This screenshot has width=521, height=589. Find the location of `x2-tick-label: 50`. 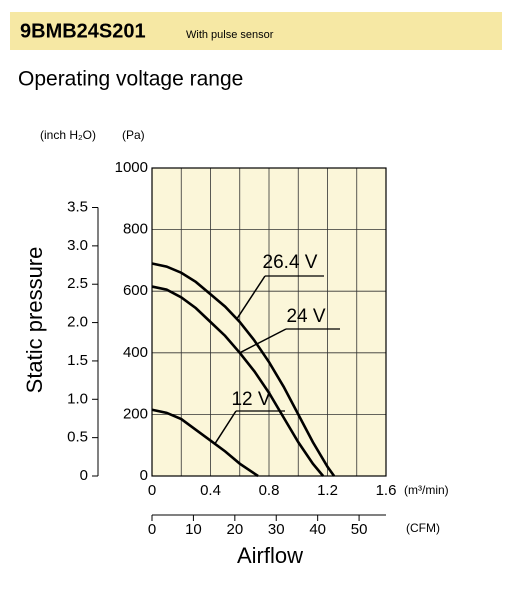

x2-tick-label: 50 is located at coordinates (359, 529).